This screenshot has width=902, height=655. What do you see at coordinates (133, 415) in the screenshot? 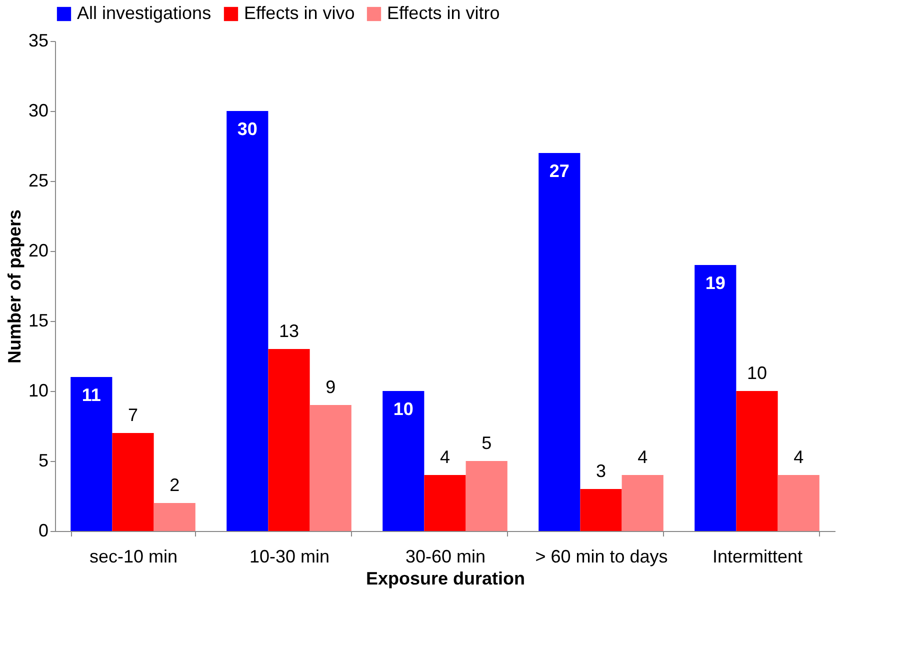
I see `data-label: 7` at bounding box center [133, 415].